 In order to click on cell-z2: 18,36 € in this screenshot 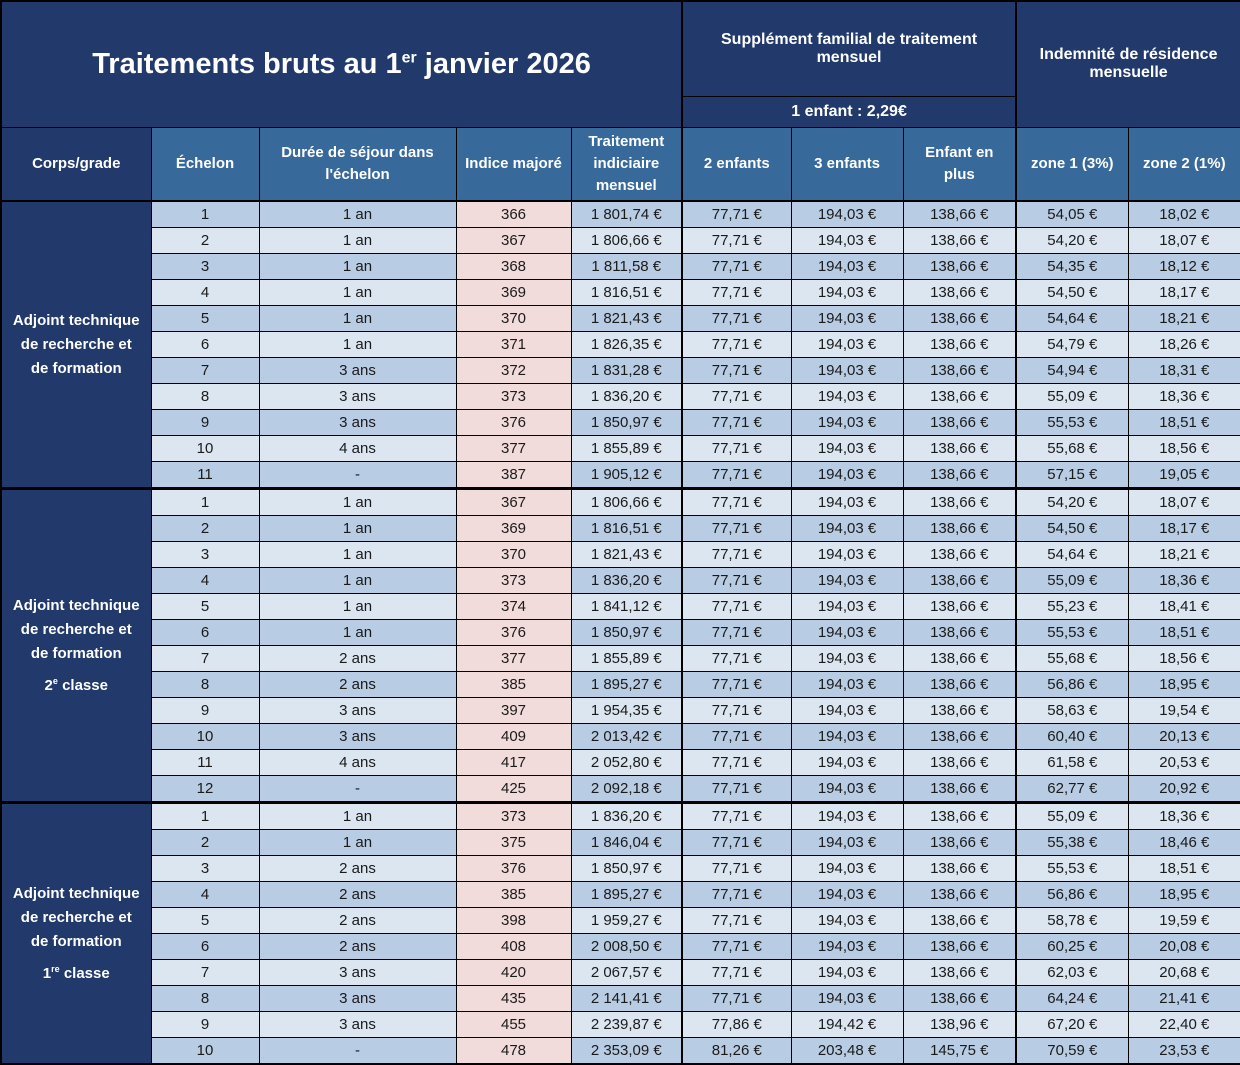, I will do `click(1183, 396)`.